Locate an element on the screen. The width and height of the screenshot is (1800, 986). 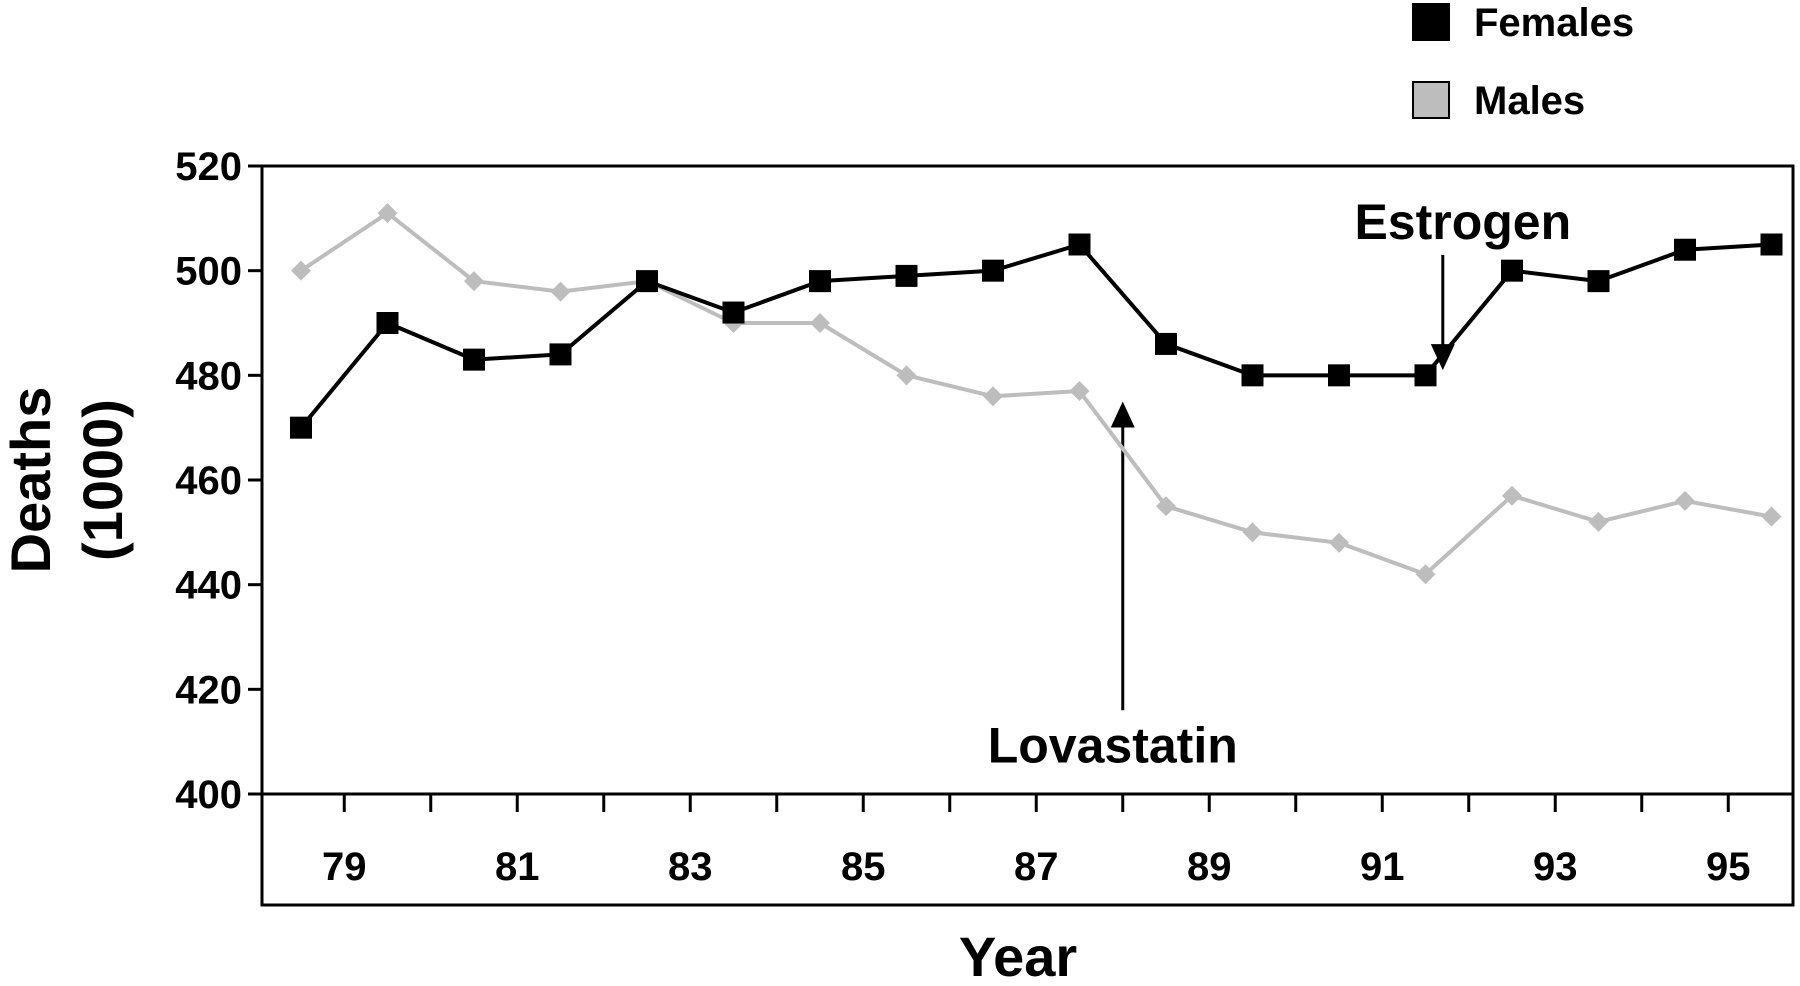
x-tick-label: 79 is located at coordinates (344, 867).